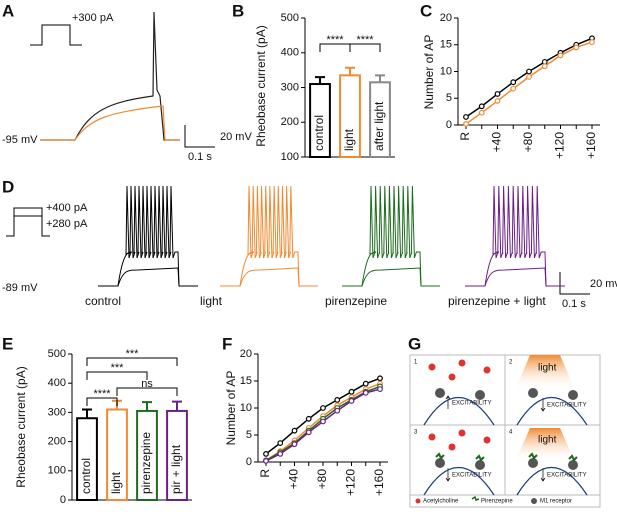 The height and width of the screenshot is (512, 617). What do you see at coordinates (20, 288) in the screenshot?
I see `baseline-label: -89 mV` at bounding box center [20, 288].